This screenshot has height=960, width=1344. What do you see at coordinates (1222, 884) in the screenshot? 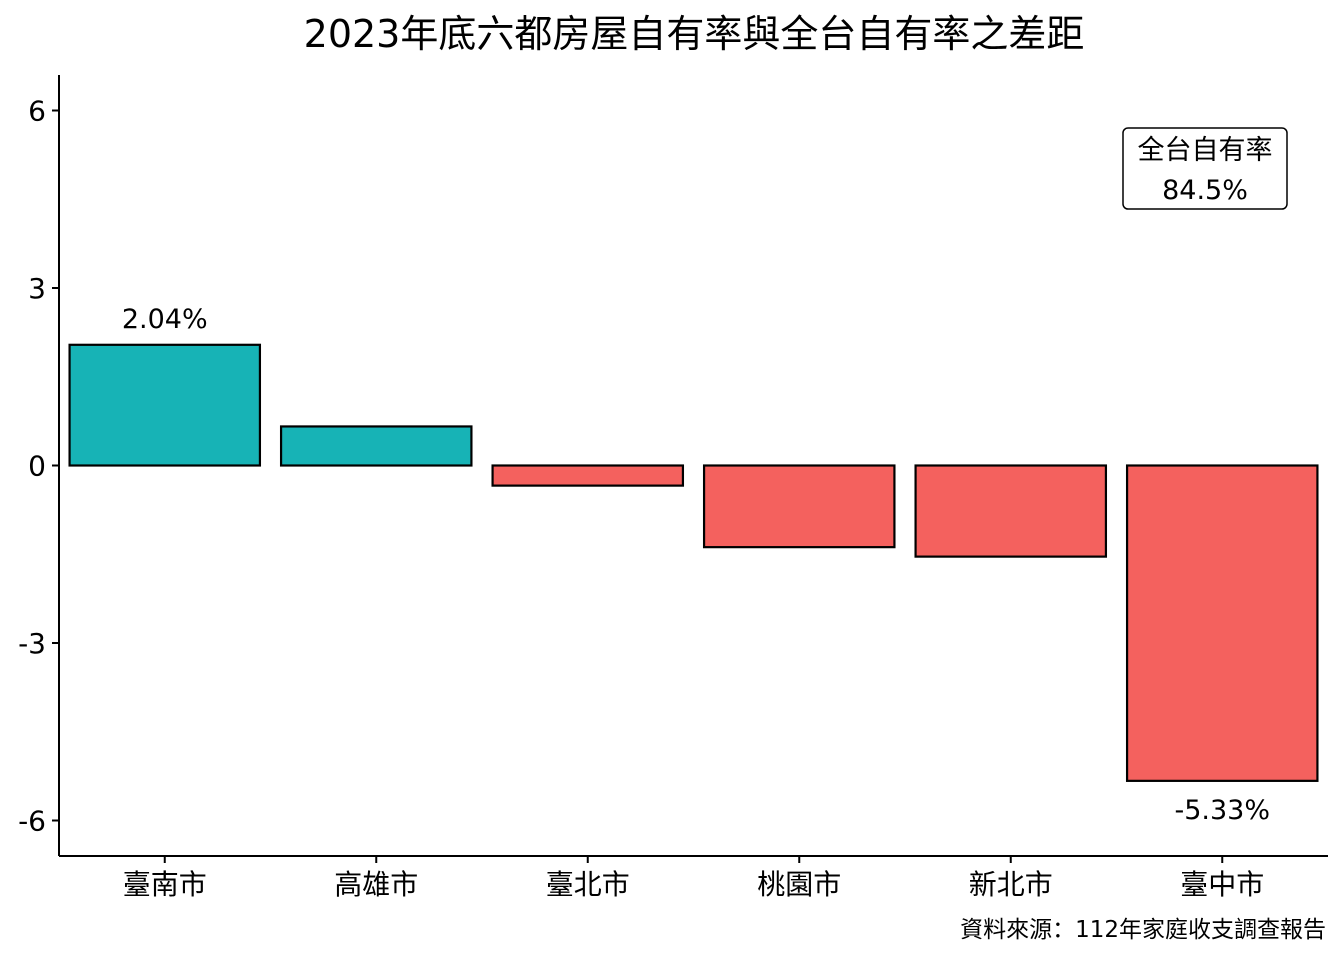
I see `x-tick-label: 臺中市` at bounding box center [1222, 884].